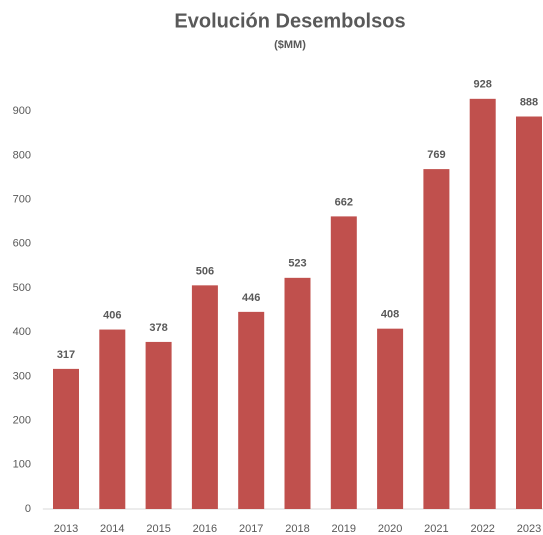 The width and height of the screenshot is (543, 535). Describe the element at coordinates (529, 529) in the screenshot. I see `x-tick-label: 2023` at that location.